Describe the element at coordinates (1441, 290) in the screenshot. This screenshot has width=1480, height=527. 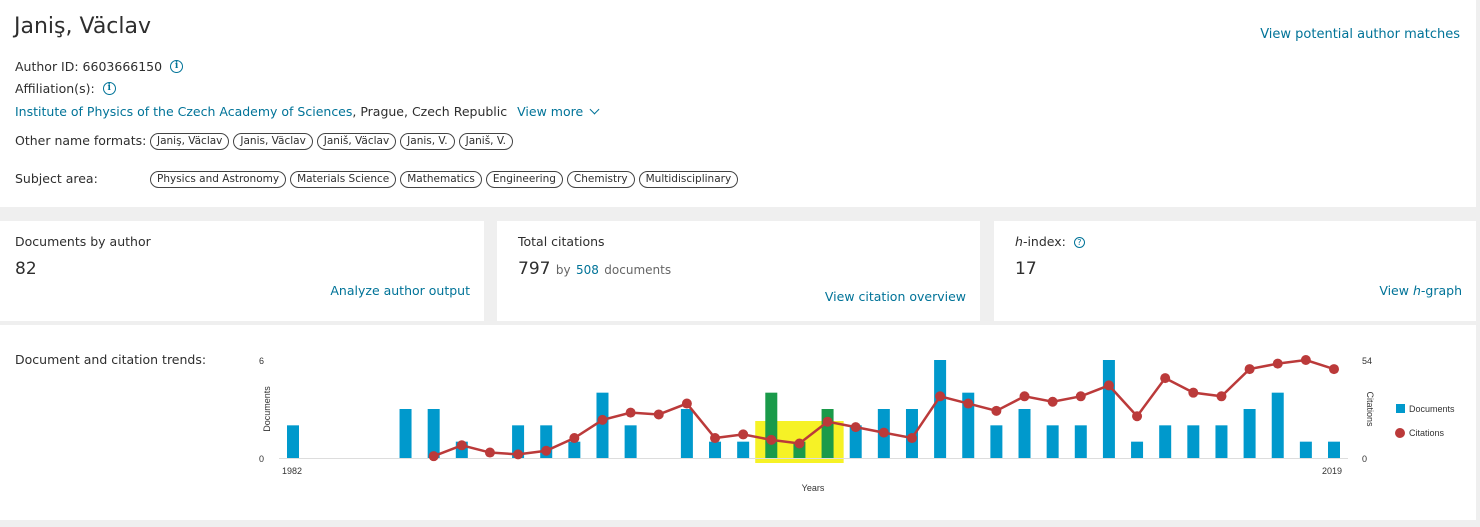
I see `view-h-graph-post: -graph` at that location.